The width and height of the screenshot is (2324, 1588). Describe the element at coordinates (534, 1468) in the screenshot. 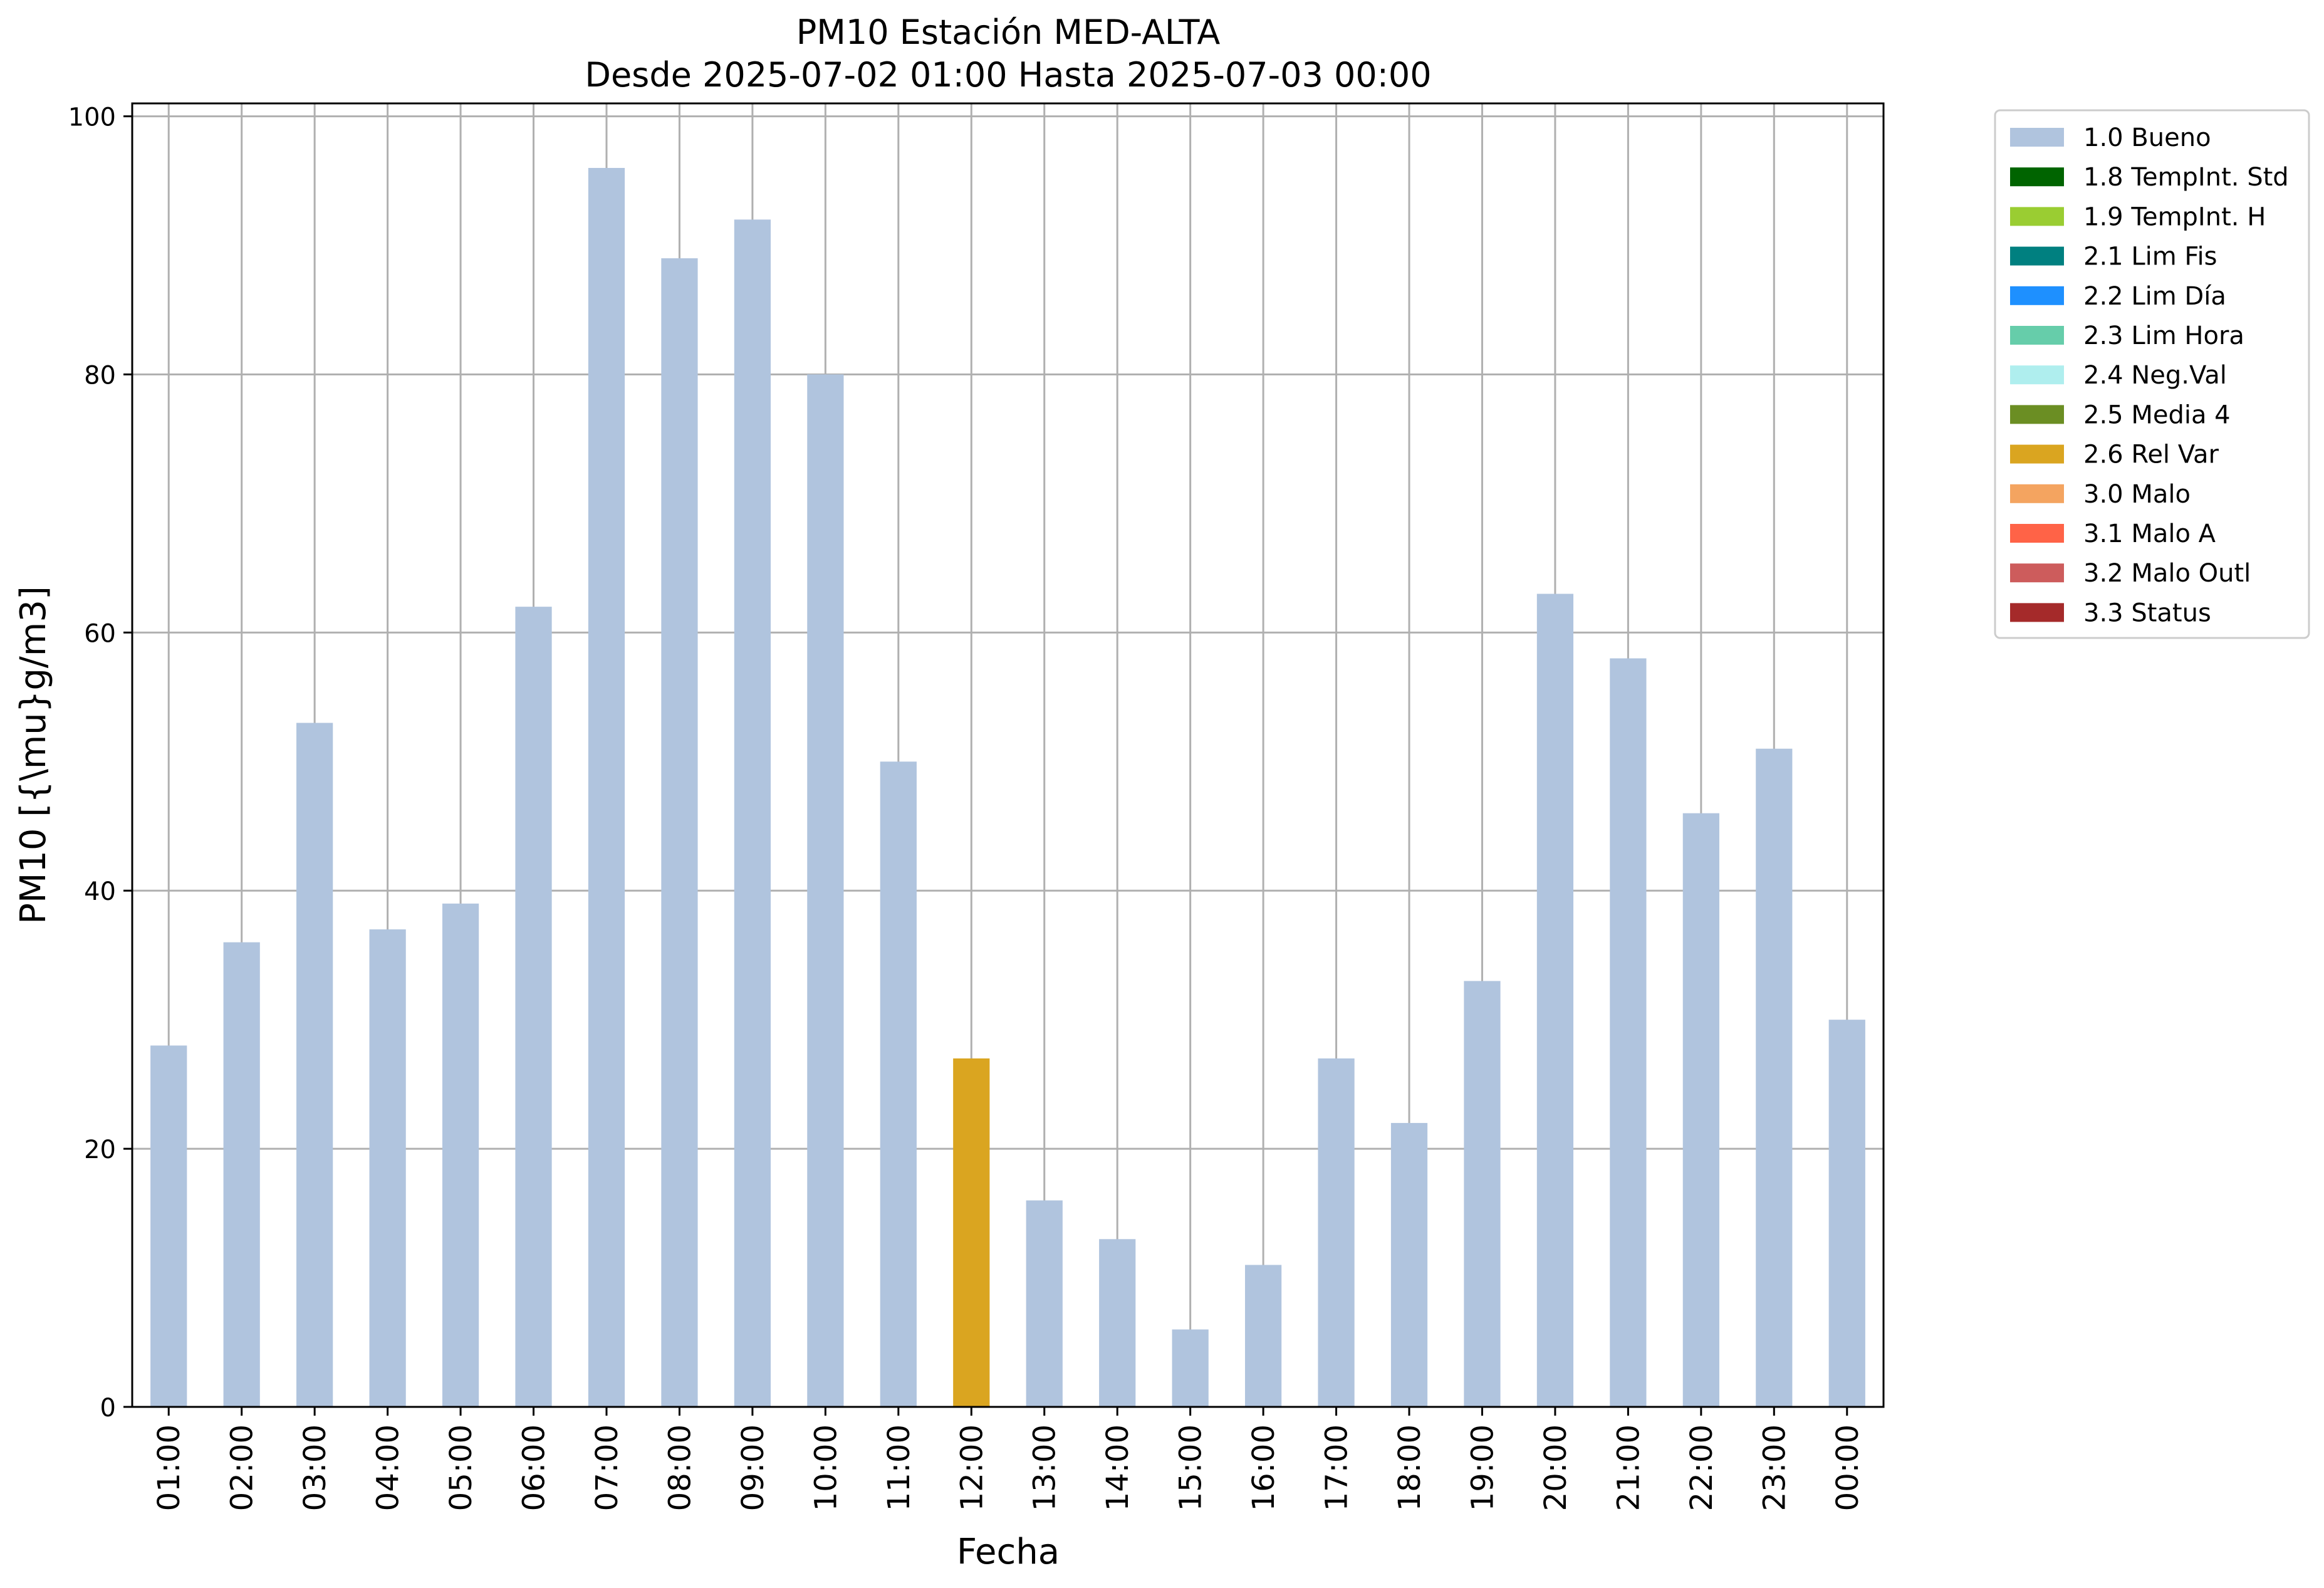

I see `x-tick-label: 06:00` at that location.